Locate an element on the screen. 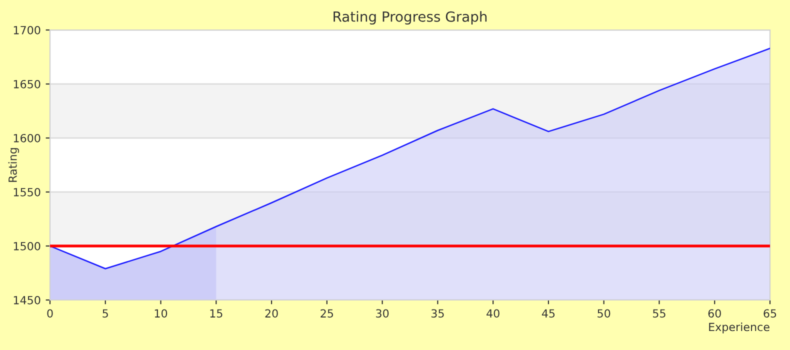 This screenshot has width=790, height=350. y-tick-label: 1700 is located at coordinates (27, 30).